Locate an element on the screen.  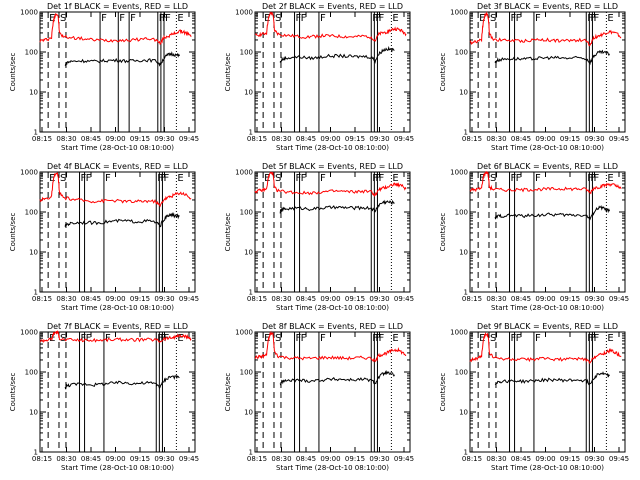
y-tick-label: 1000 is located at coordinates (29, 13).